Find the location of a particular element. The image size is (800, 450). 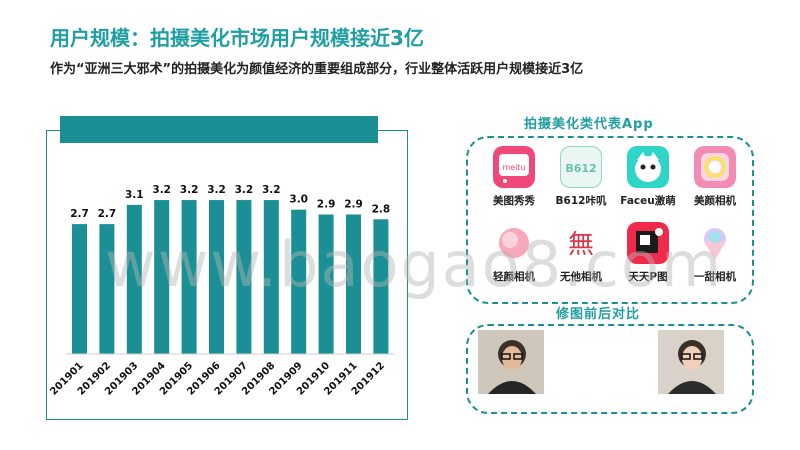

svg-text: B612 is located at coordinates (580, 168).